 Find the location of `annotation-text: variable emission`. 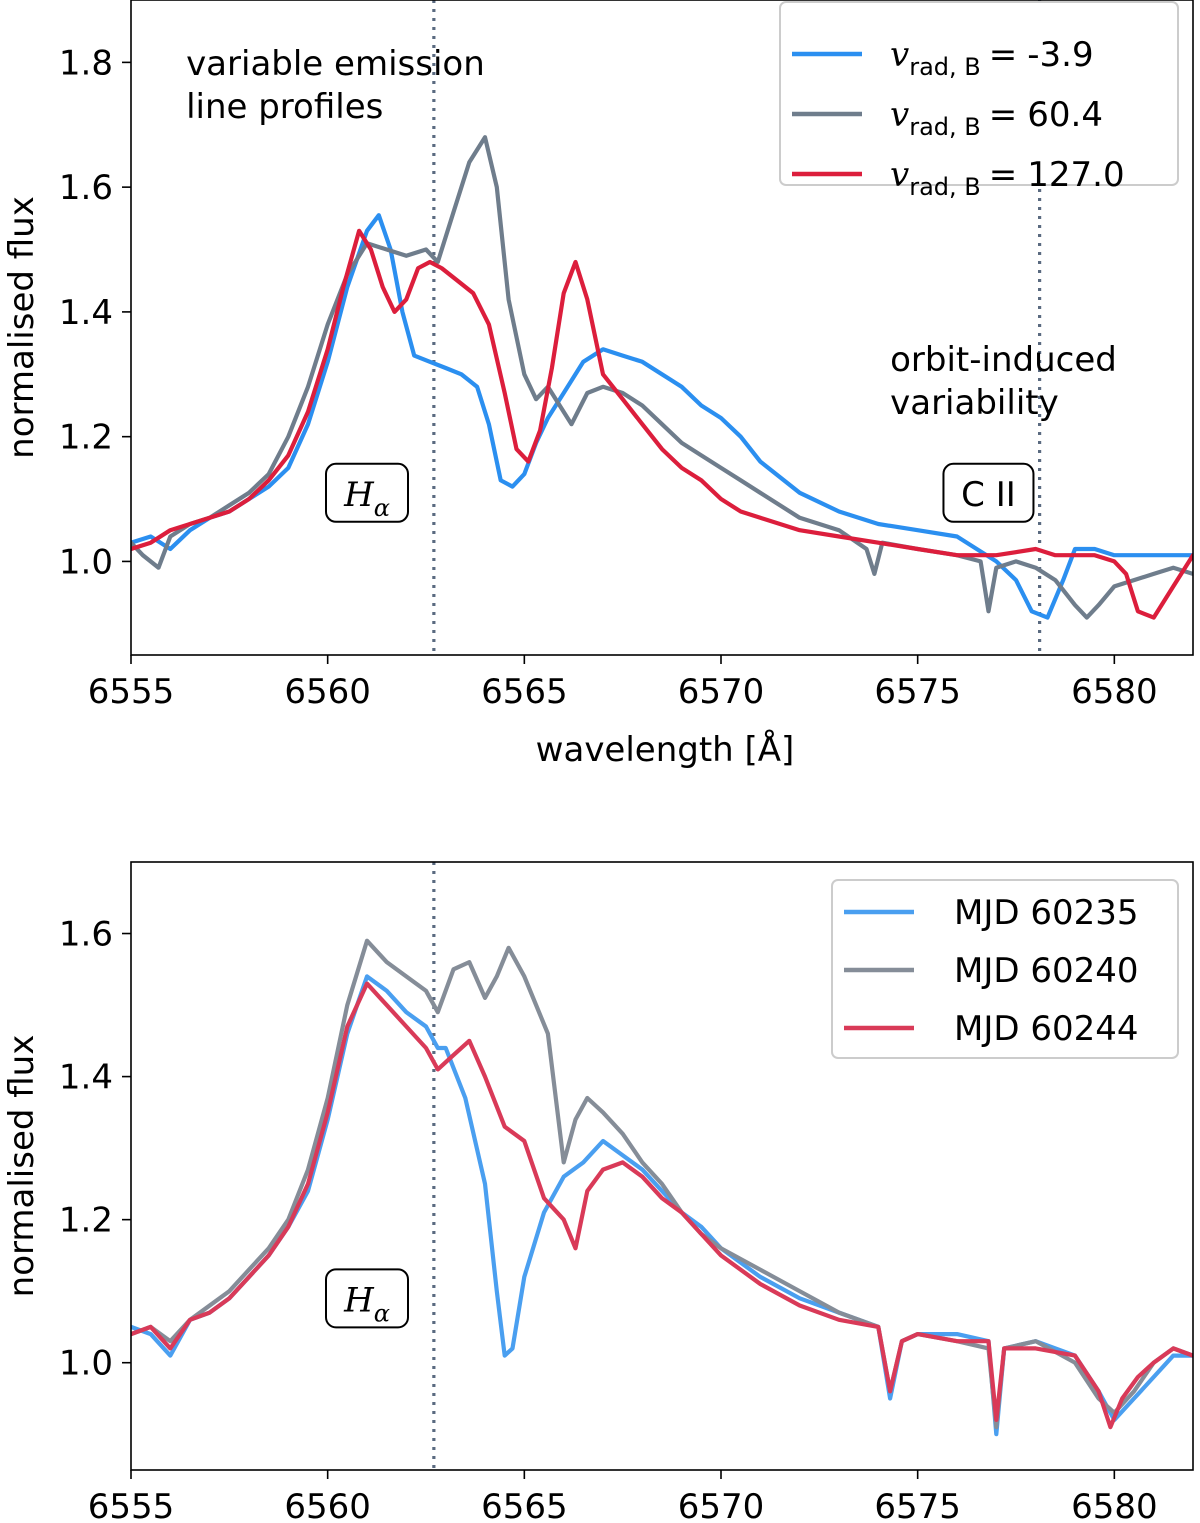

annotation-text: variable emission is located at coordinates (335, 64).